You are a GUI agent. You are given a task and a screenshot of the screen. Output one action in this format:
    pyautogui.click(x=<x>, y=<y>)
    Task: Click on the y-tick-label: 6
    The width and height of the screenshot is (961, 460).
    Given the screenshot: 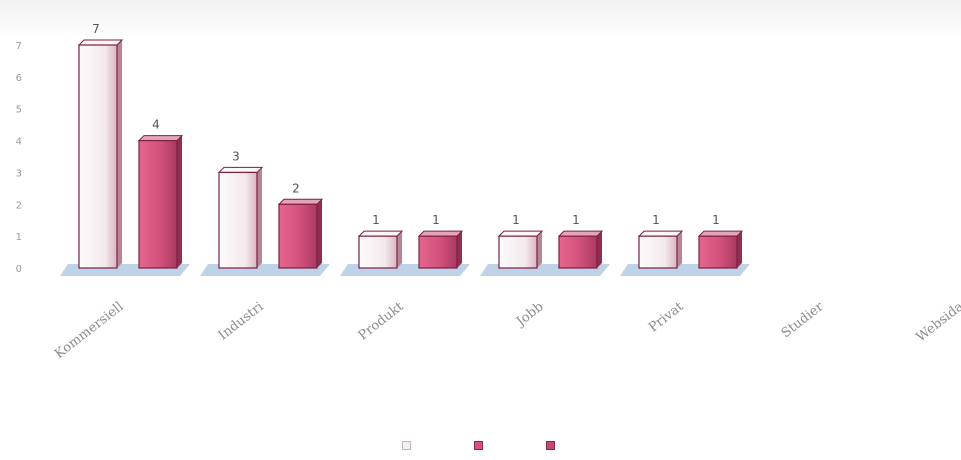 What is the action you would take?
    pyautogui.click(x=19, y=78)
    